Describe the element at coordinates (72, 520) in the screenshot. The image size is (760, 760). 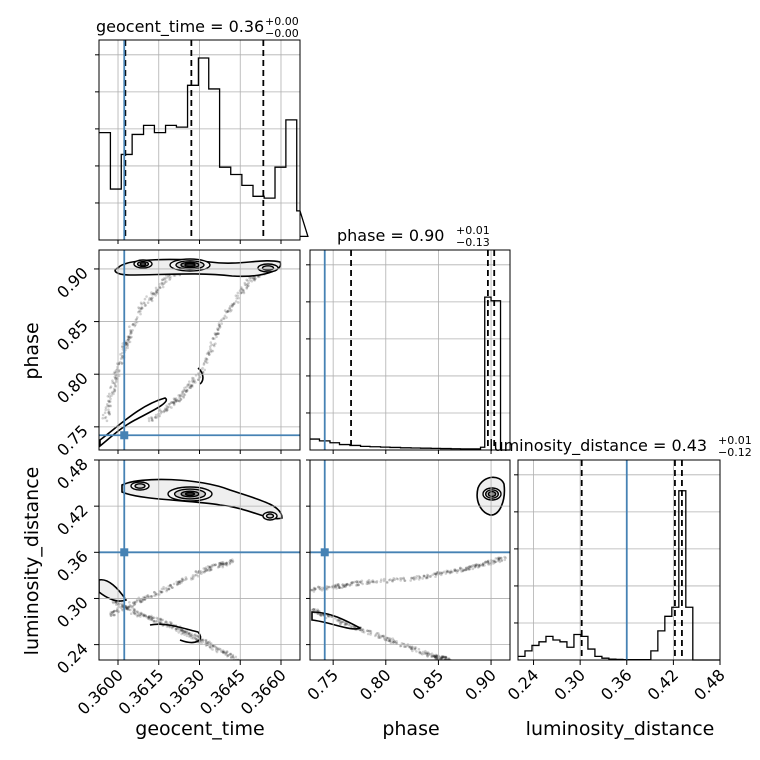
I see `y-tick-label: 0.42` at that location.